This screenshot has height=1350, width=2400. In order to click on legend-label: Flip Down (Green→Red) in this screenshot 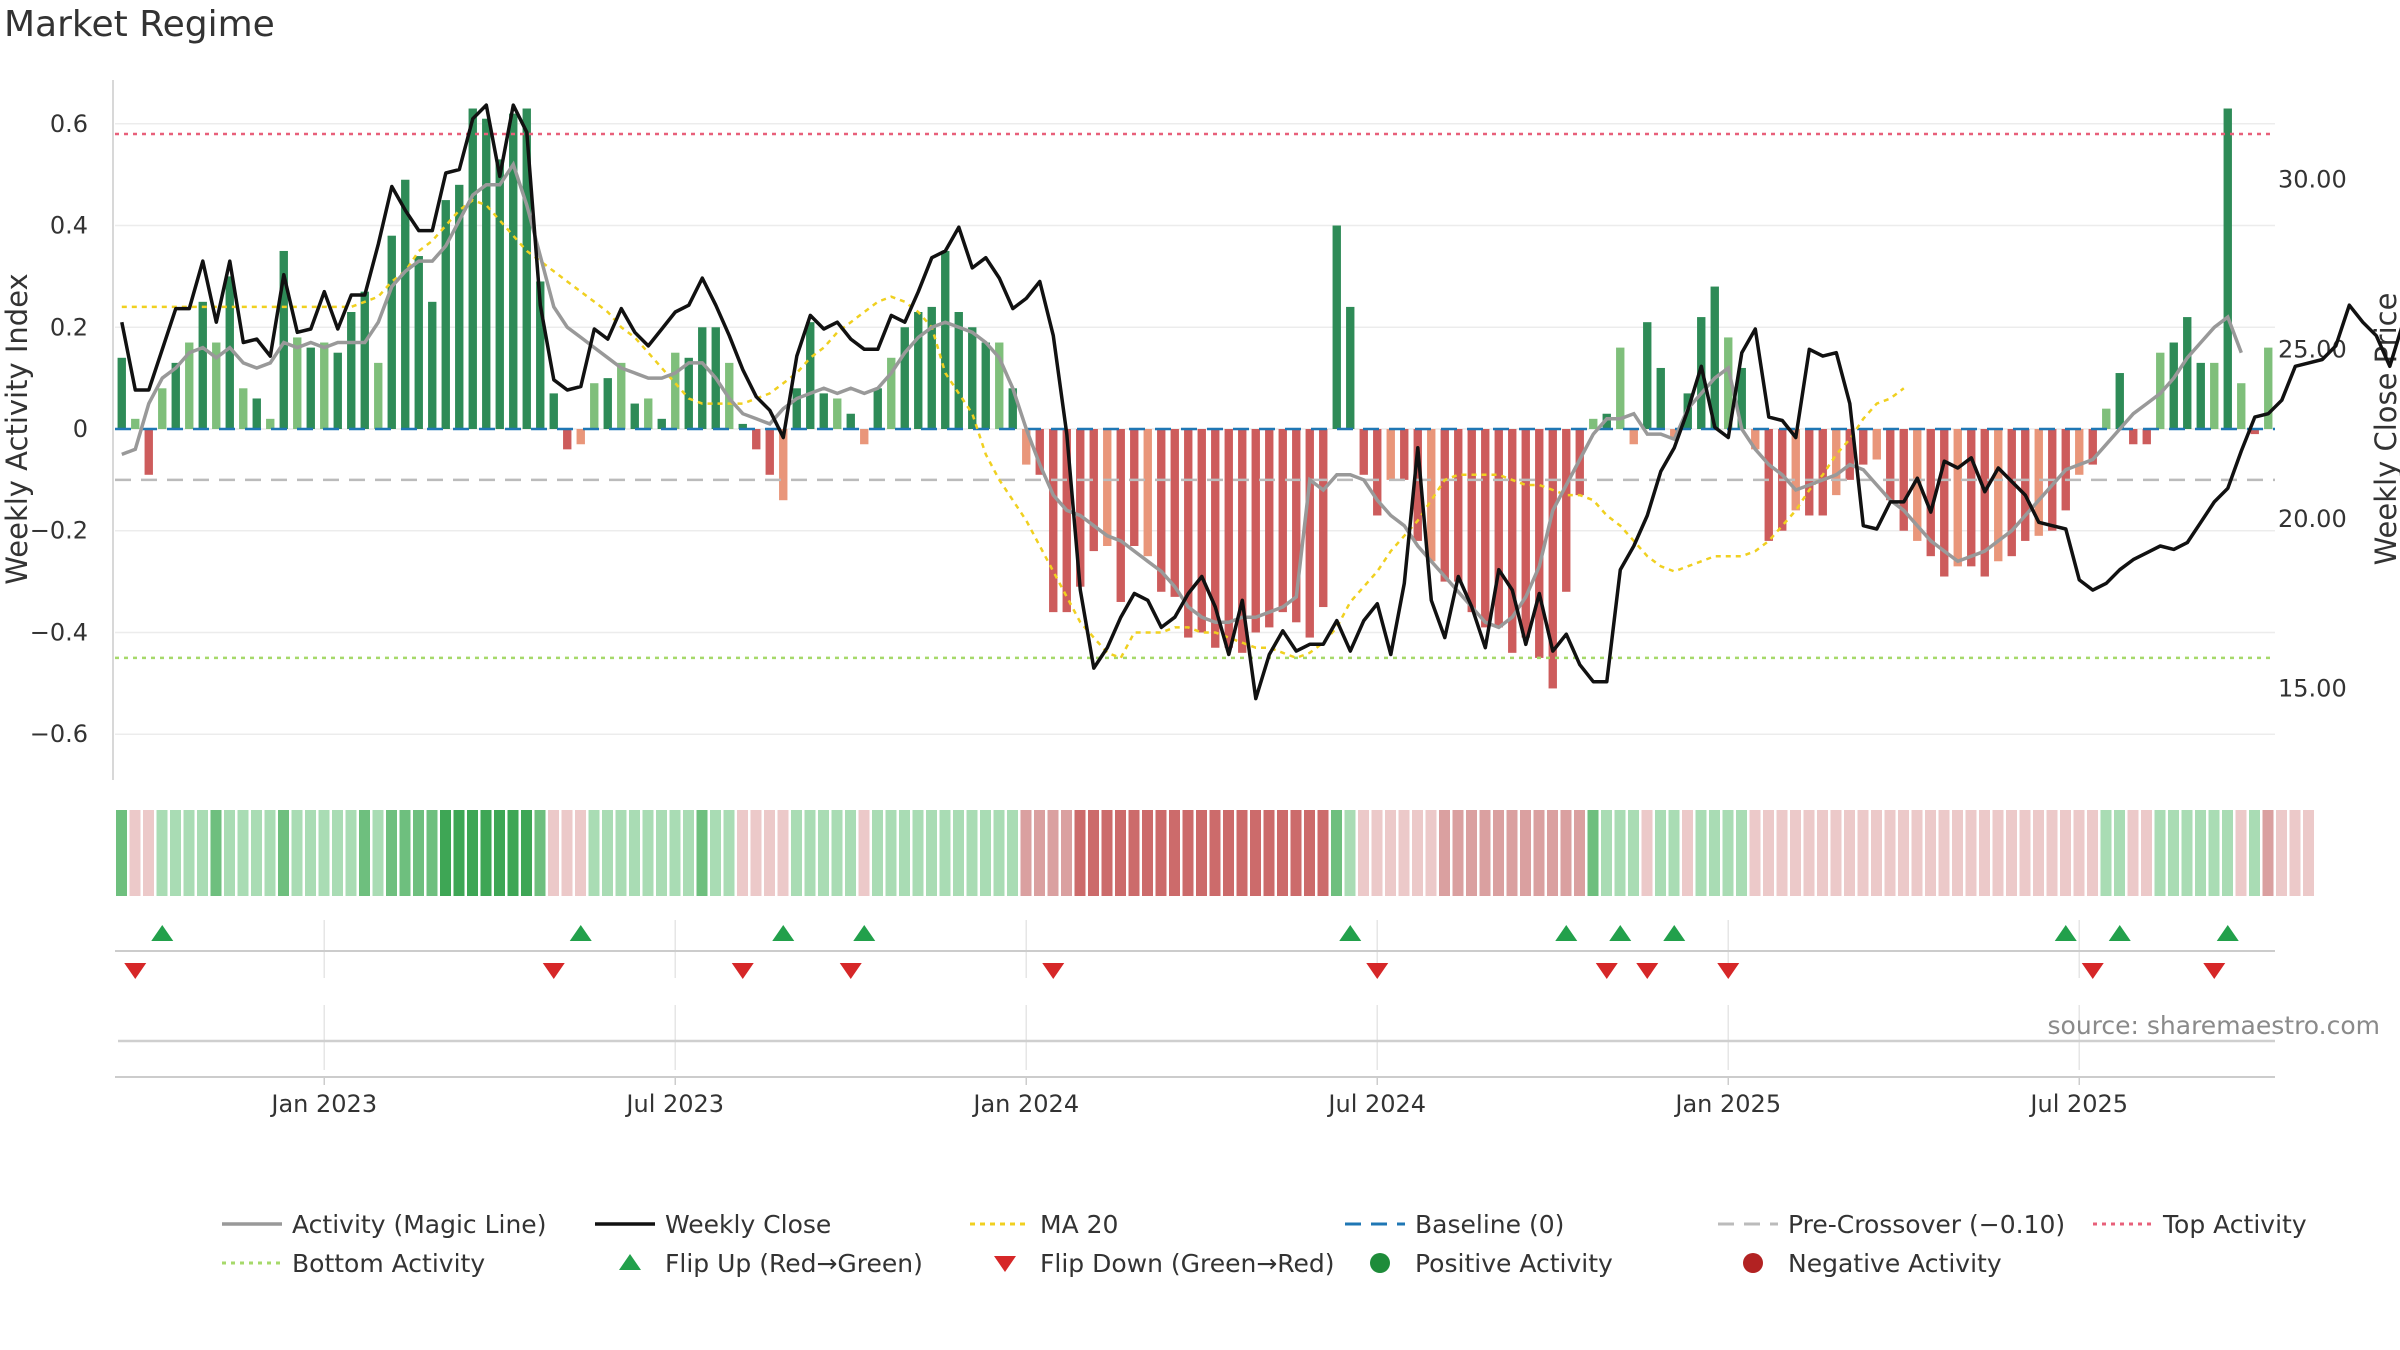, I will do `click(1187, 1263)`.